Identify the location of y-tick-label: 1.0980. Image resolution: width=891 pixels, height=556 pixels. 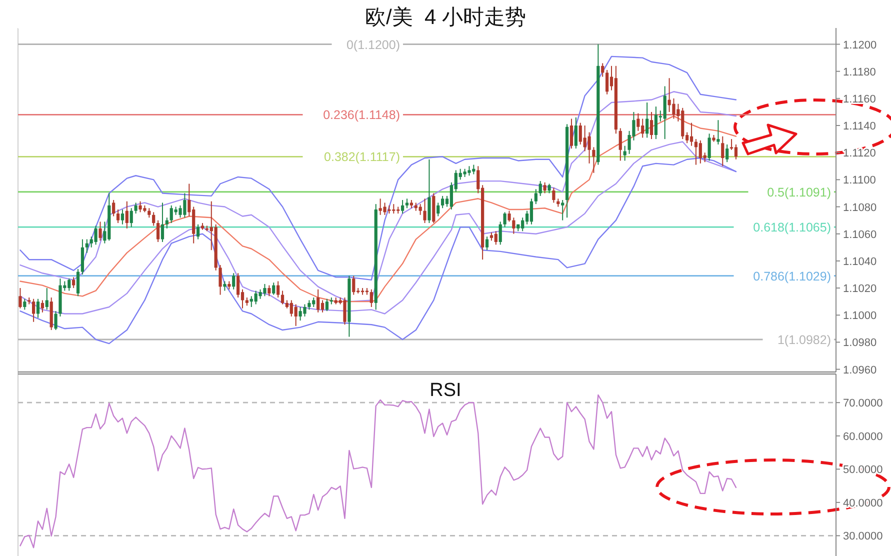
(860, 343).